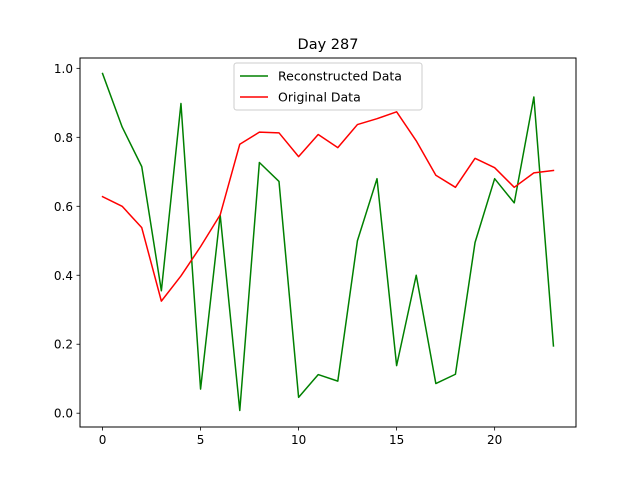 The width and height of the screenshot is (640, 480). Describe the element at coordinates (201, 440) in the screenshot. I see `x-tick-label: 5` at that location.